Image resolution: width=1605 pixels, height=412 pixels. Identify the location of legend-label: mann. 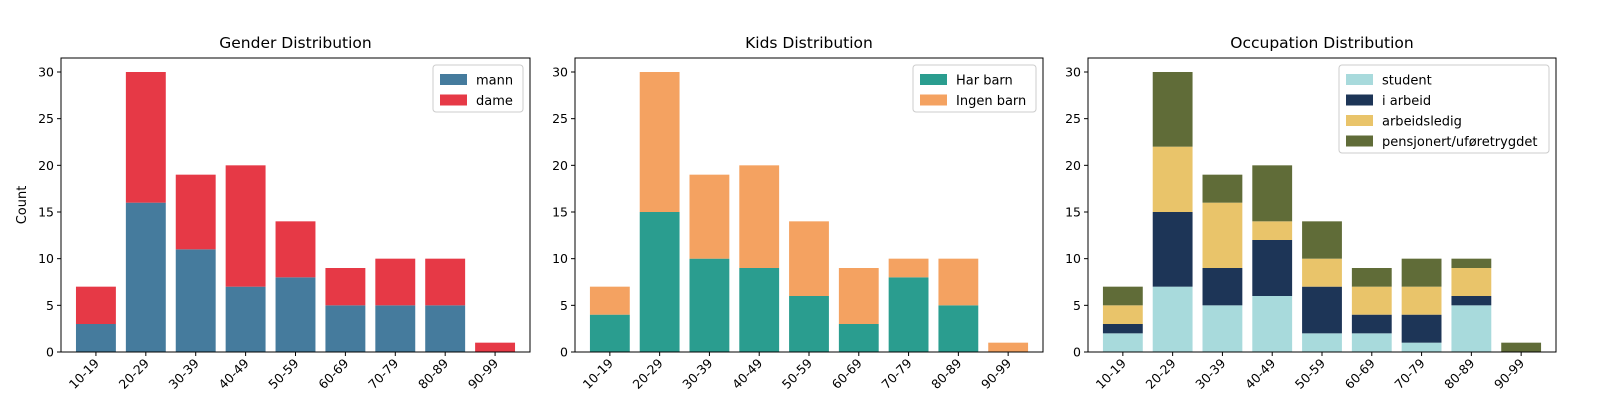
(494, 81).